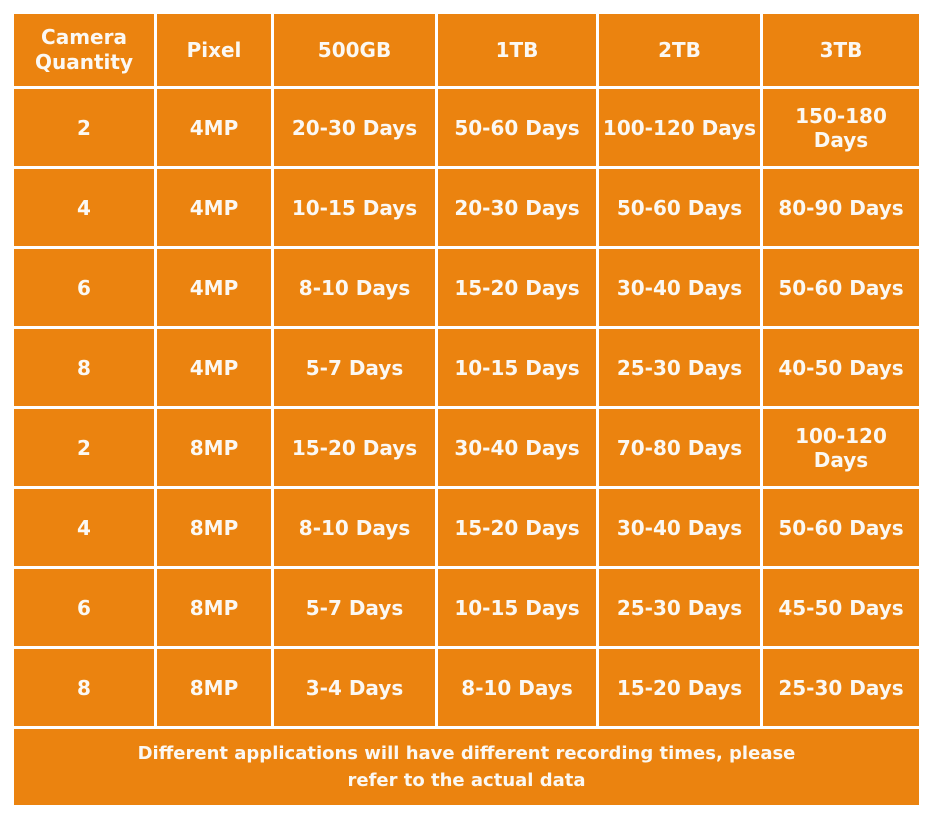  I want to click on column-header-1tb: 1TB, so click(517, 50).